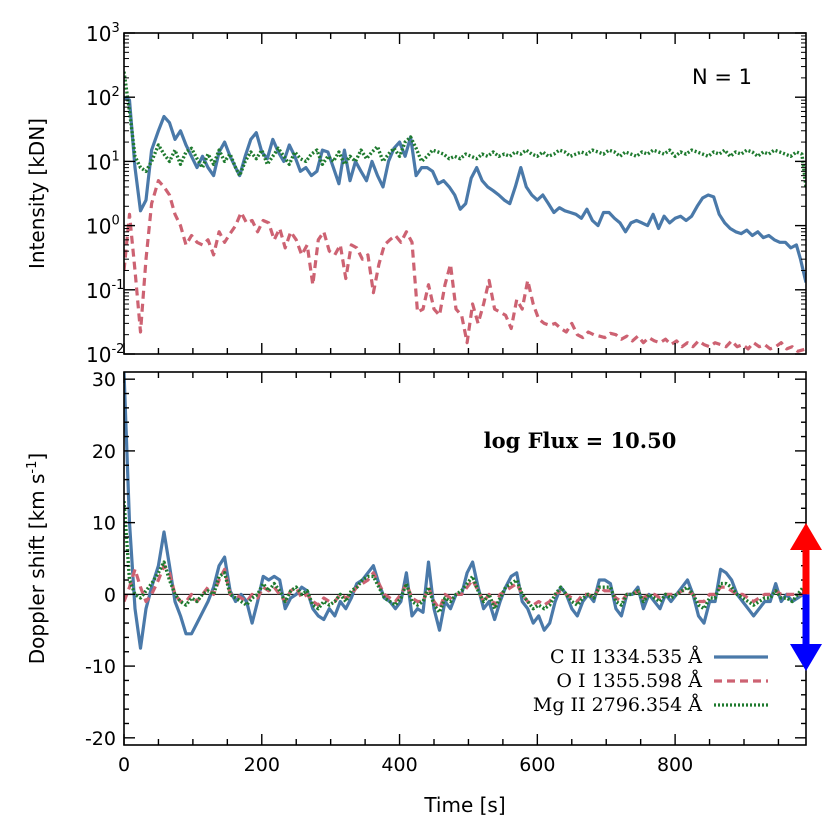 The image size is (830, 830). What do you see at coordinates (626, 657) in the screenshot?
I see `legend-label: C II 1334.535 Å` at bounding box center [626, 657].